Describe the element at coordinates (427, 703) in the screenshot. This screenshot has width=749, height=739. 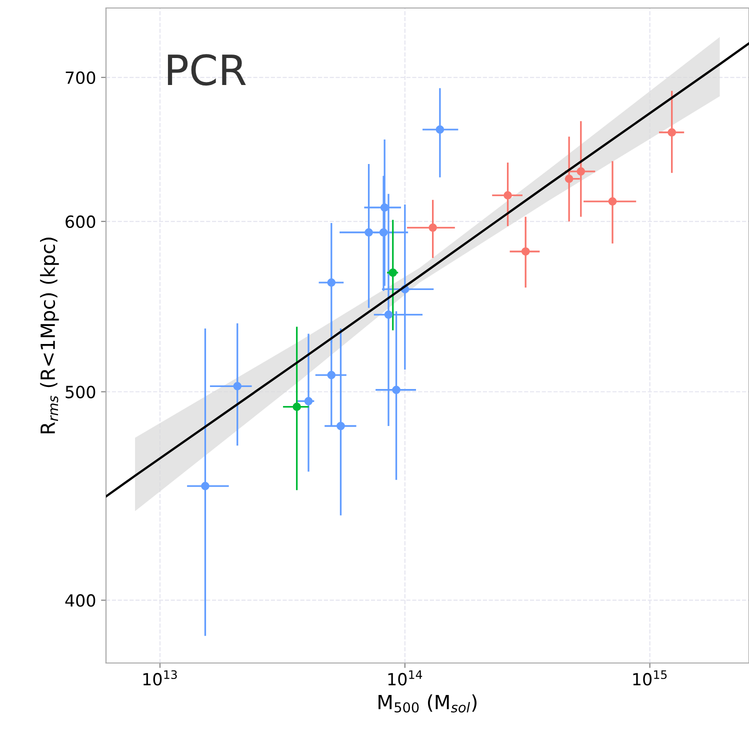
I see `x-axis-title: M$_{500}$ (M$_{sol}$)` at that location.